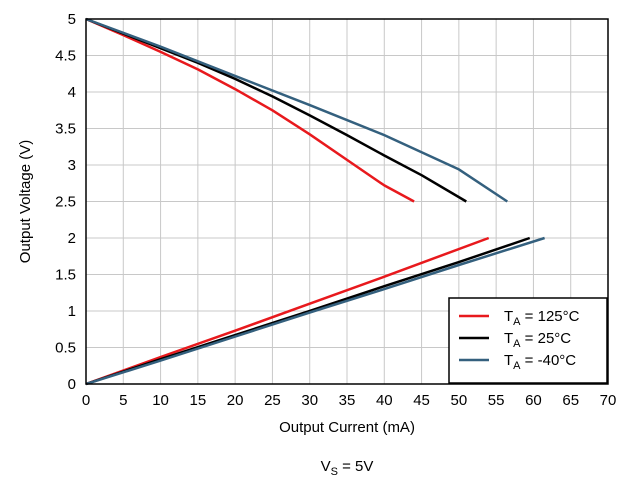 The width and height of the screenshot is (636, 478). What do you see at coordinates (65, 56) in the screenshot?
I see `y-tick-label: 4.5` at bounding box center [65, 56].